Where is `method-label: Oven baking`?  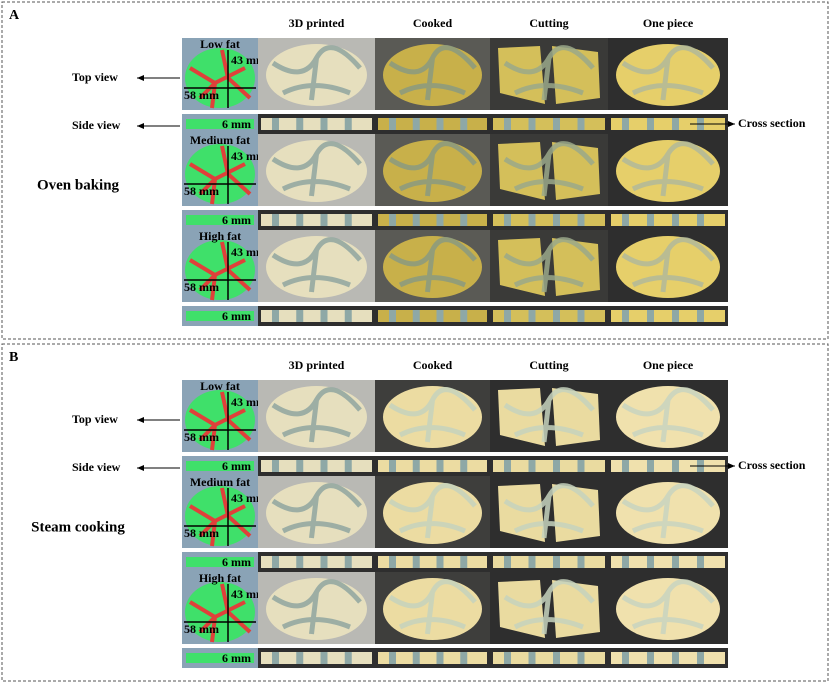 method-label: Oven baking is located at coordinates (78, 185).